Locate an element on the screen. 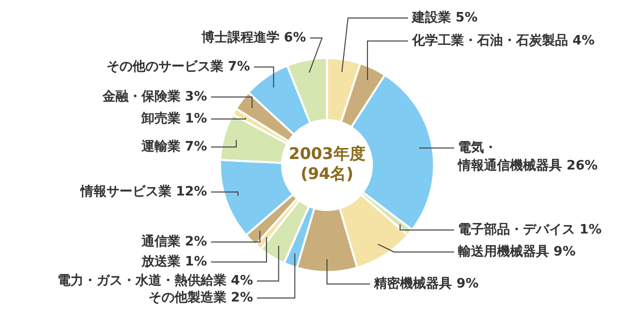 Image resolution: width=624 pixels, height=320 pixels. slice-label: 放送業 1% is located at coordinates (173, 262).